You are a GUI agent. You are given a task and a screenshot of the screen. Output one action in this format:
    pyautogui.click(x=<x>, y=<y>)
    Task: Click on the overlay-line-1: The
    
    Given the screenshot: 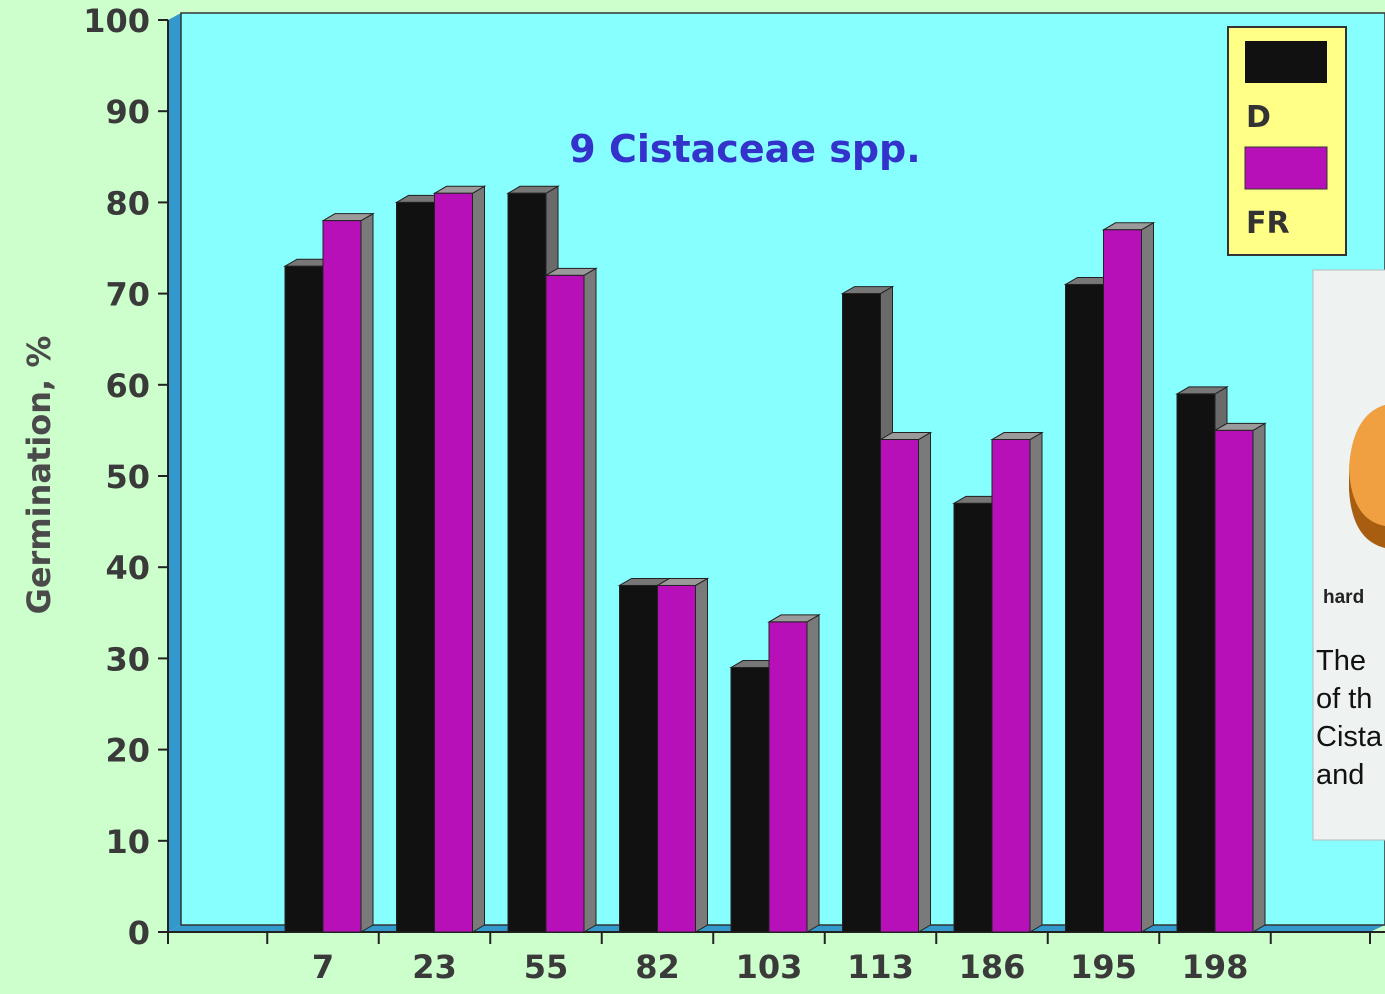 What is the action you would take?
    pyautogui.click(x=1341, y=661)
    